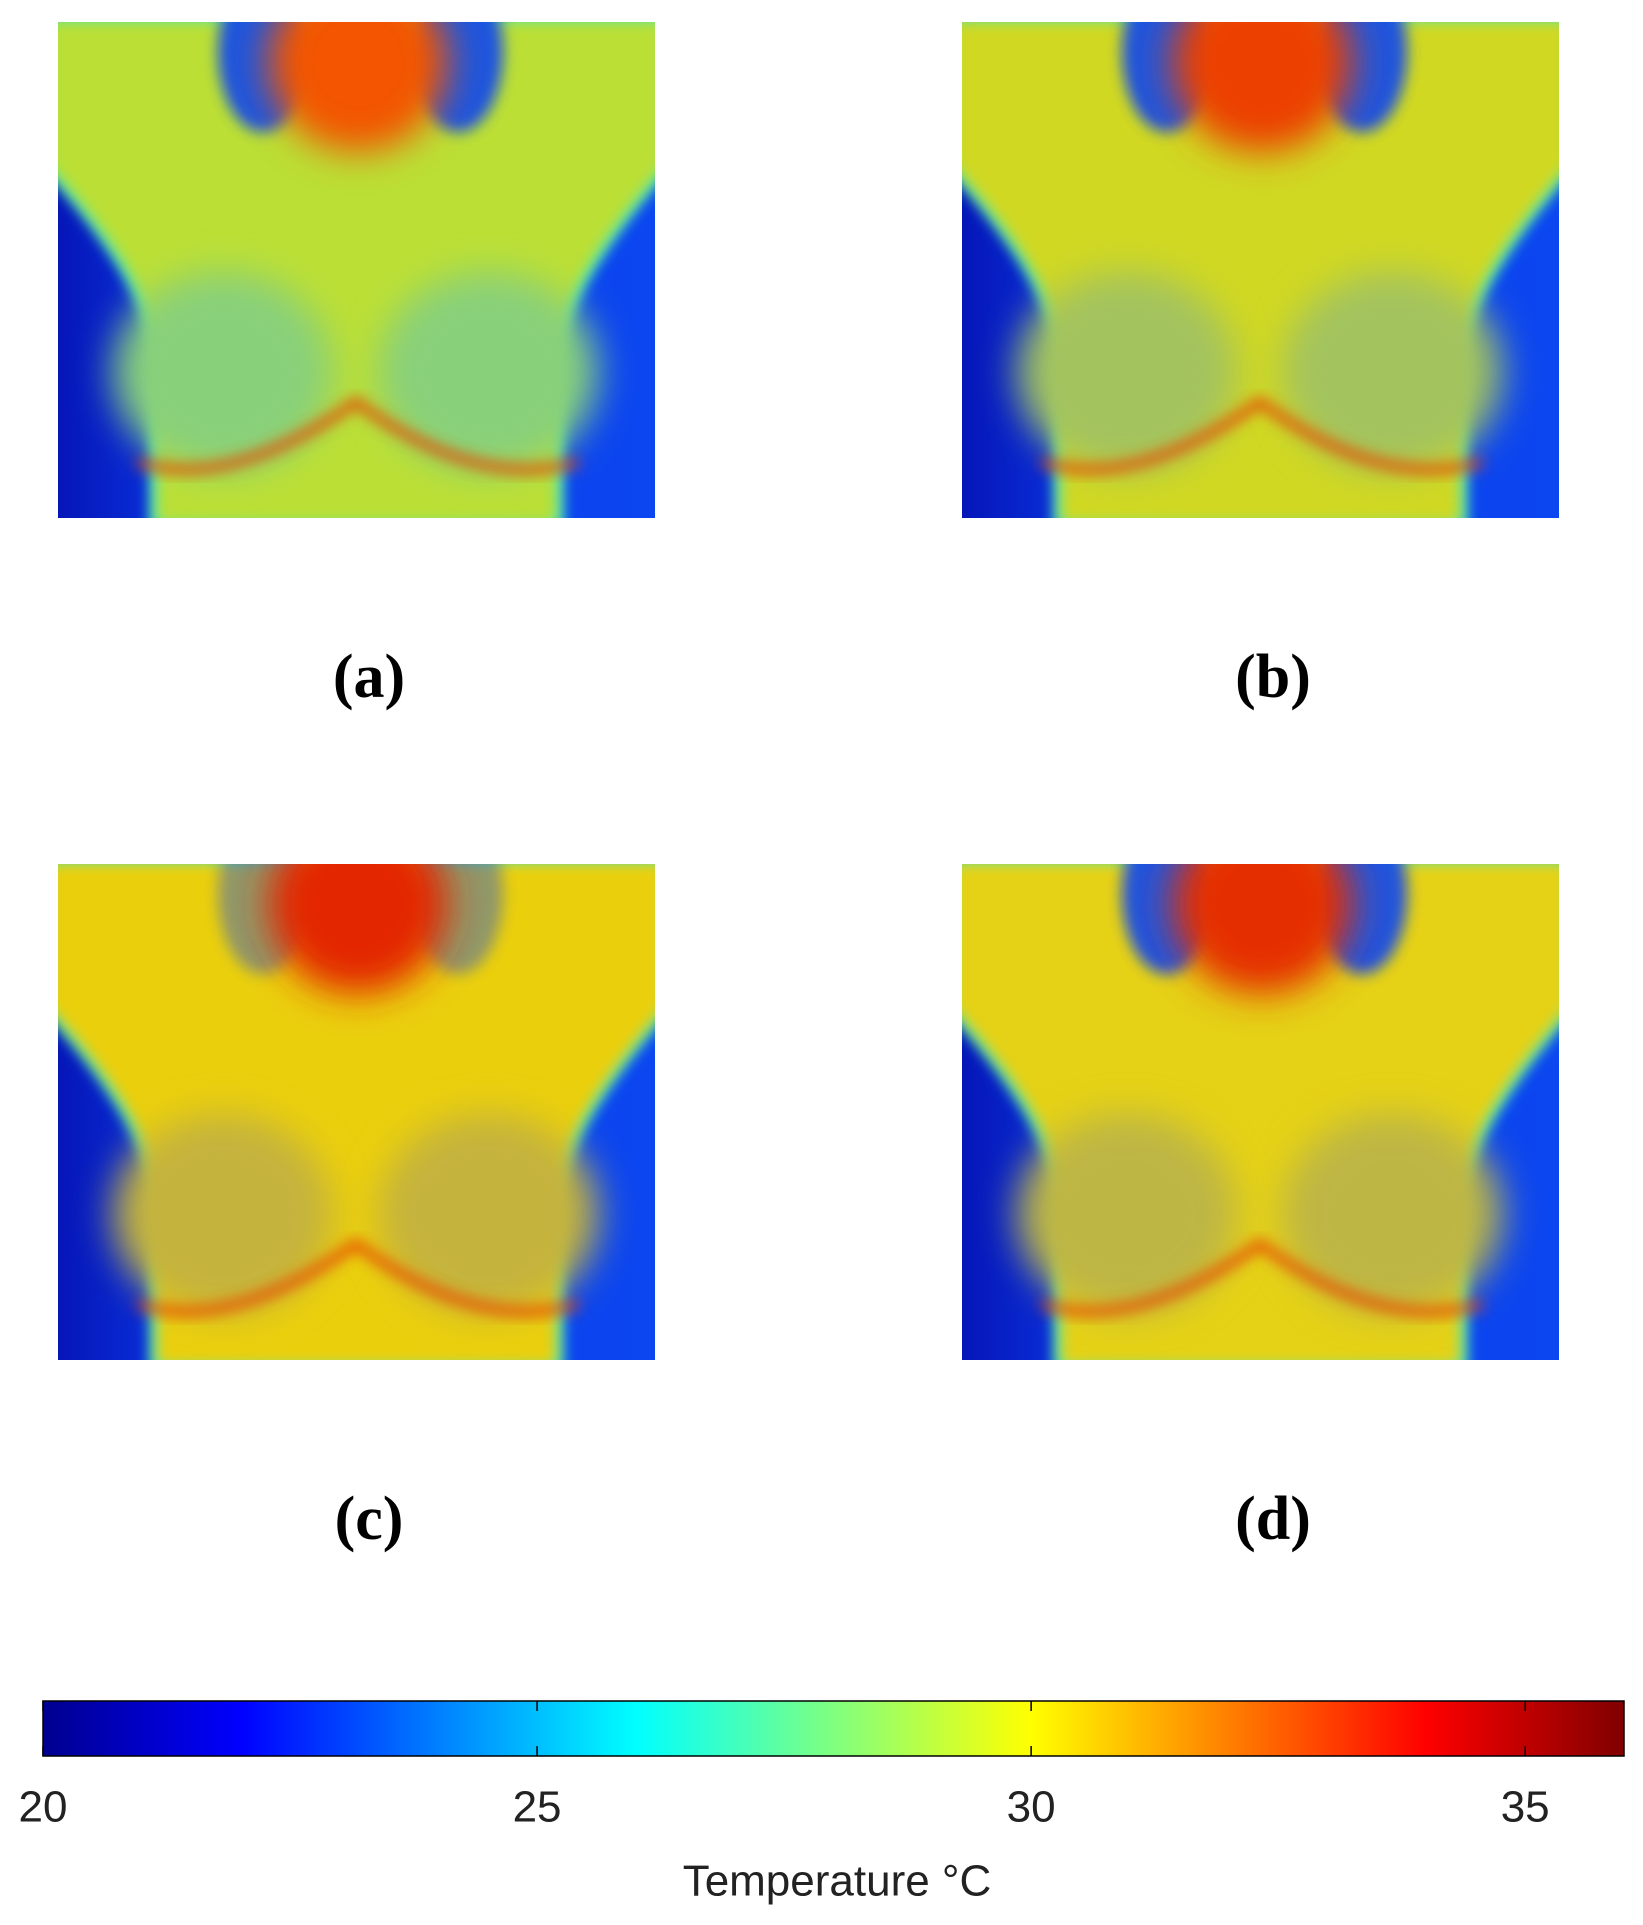  What do you see at coordinates (1031, 1807) in the screenshot?
I see `tick-label: 30` at bounding box center [1031, 1807].